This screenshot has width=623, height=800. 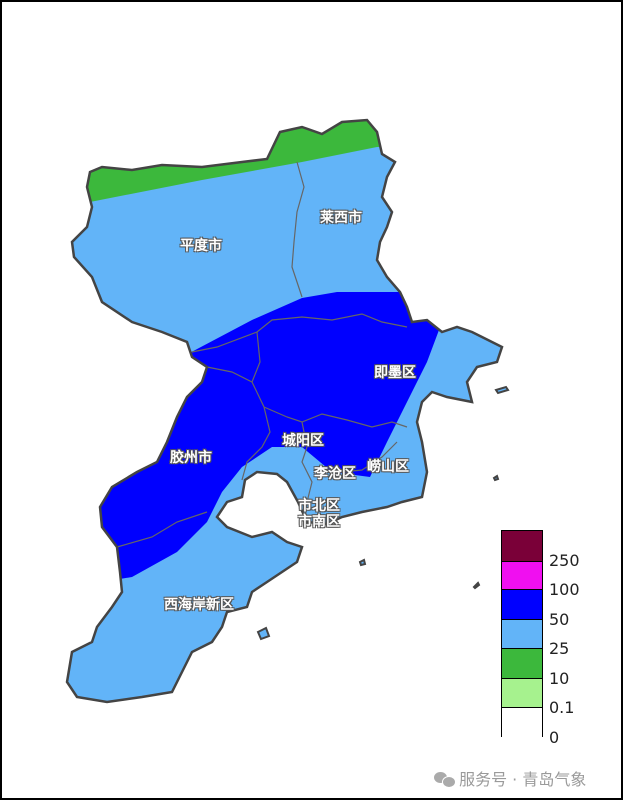 What do you see at coordinates (341, 218) in the screenshot?
I see `region-label-laixi: 莱西市` at bounding box center [341, 218].